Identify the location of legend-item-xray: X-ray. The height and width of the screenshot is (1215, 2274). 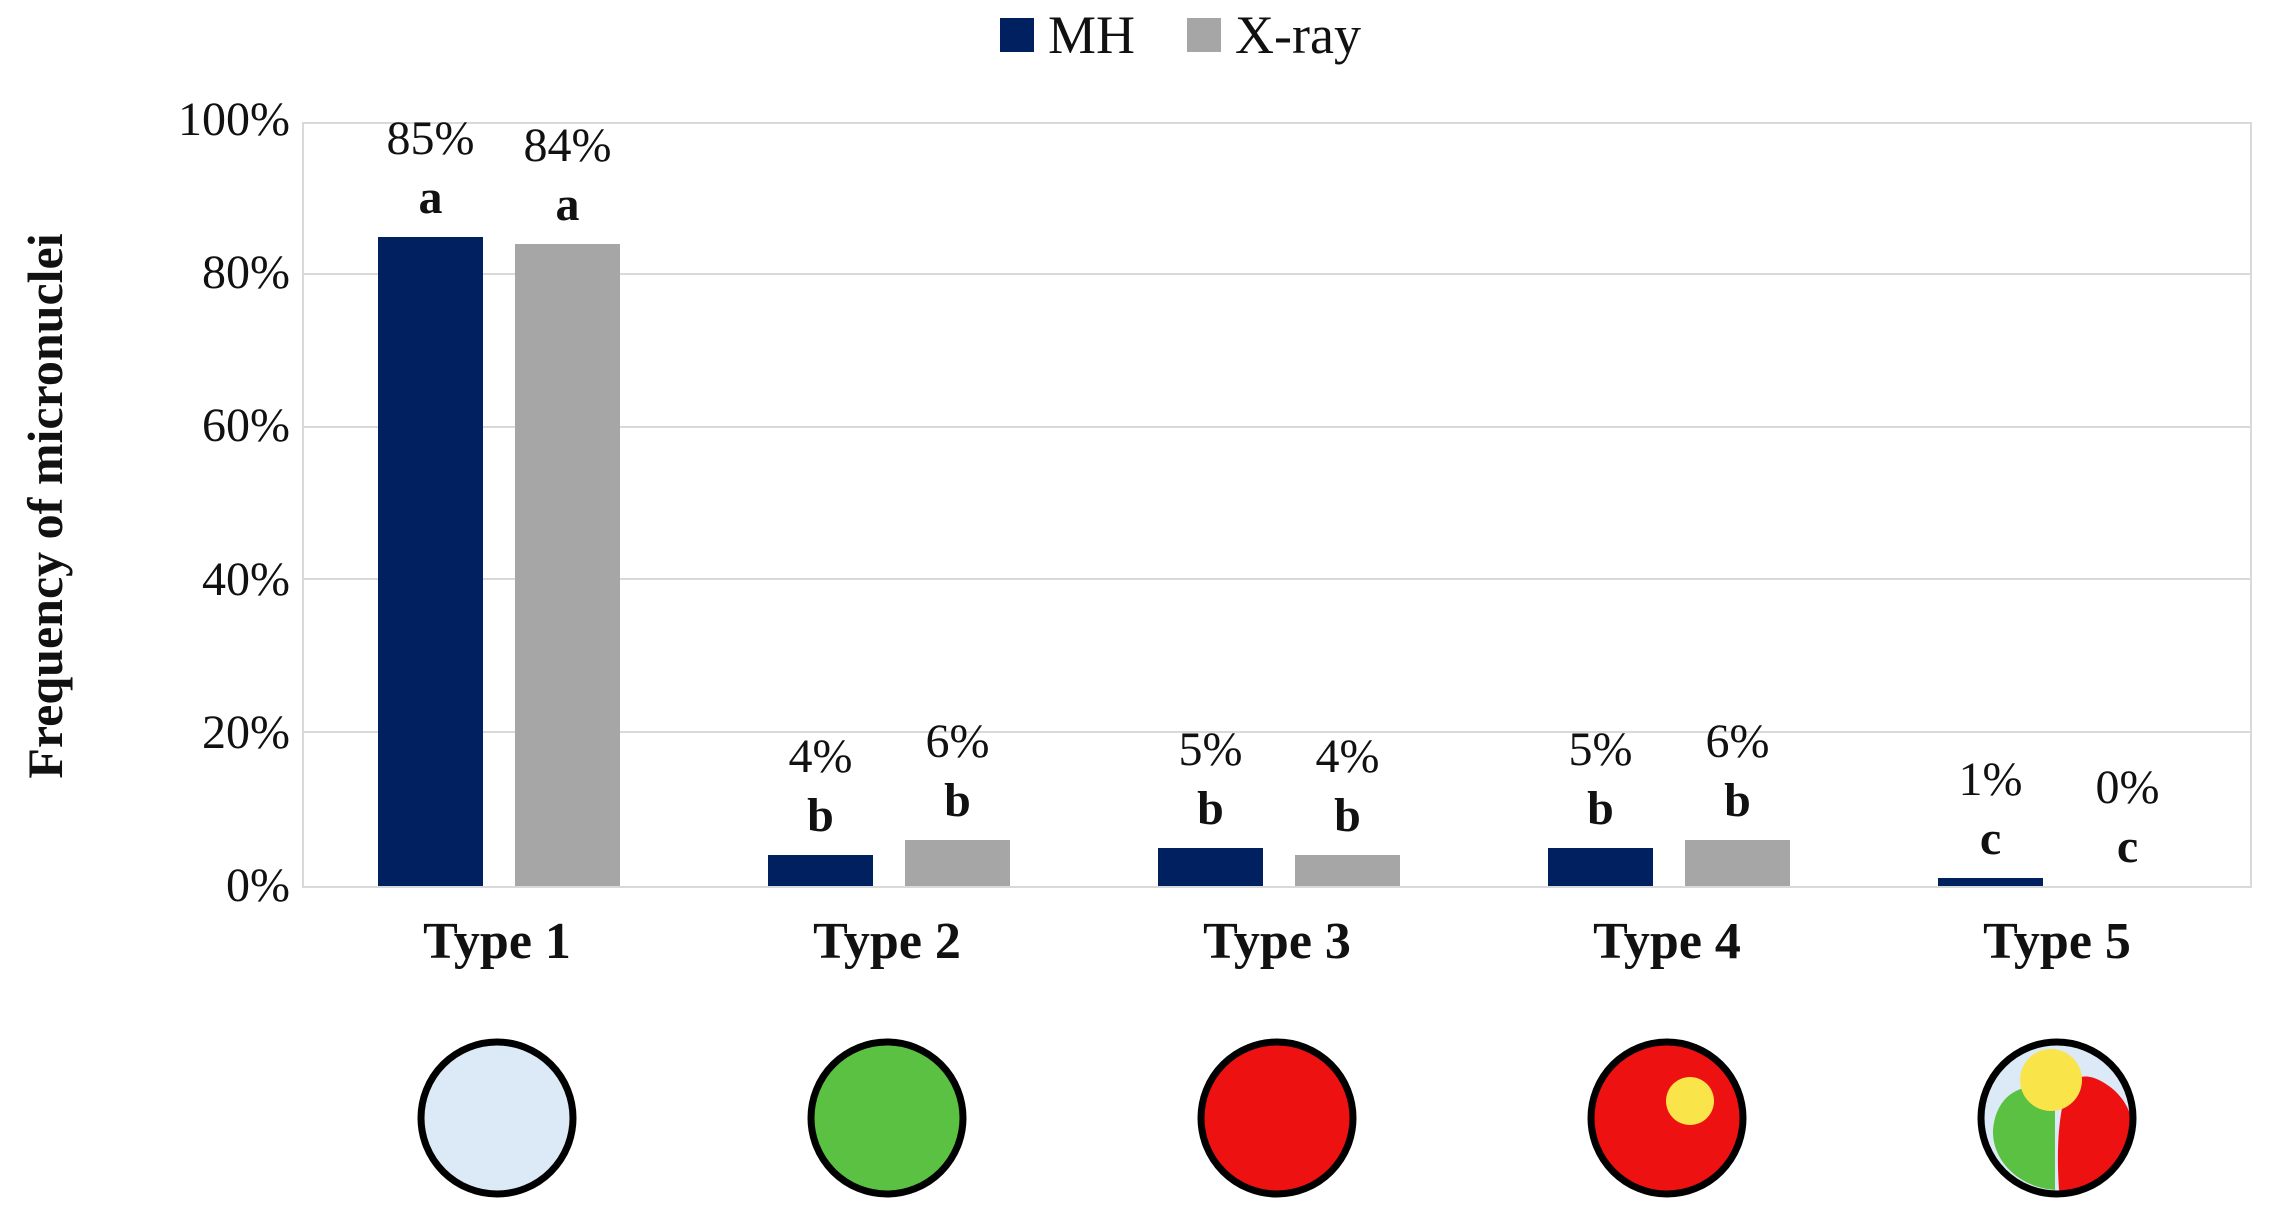
(1274, 35).